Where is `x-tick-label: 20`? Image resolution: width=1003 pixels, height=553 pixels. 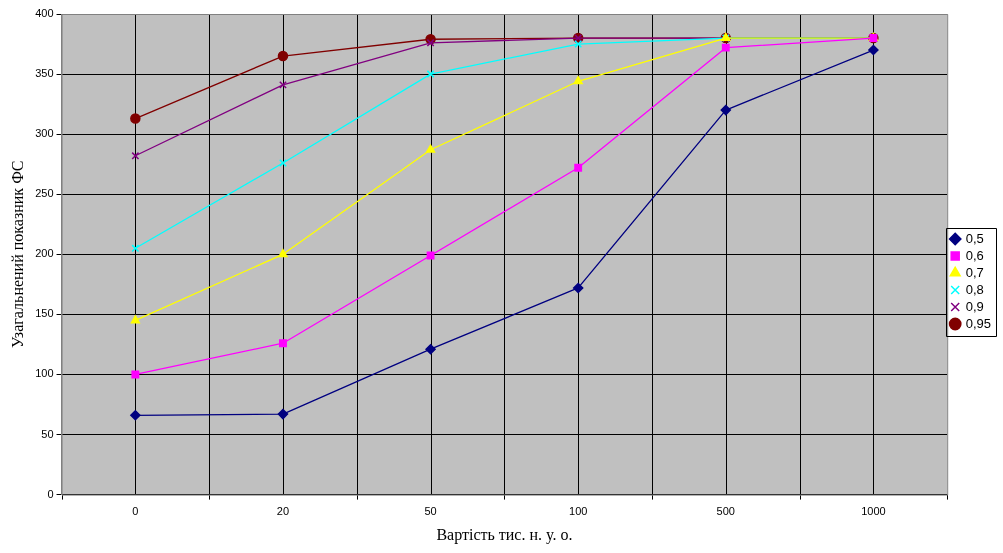
x-tick-label: 20 is located at coordinates (283, 511).